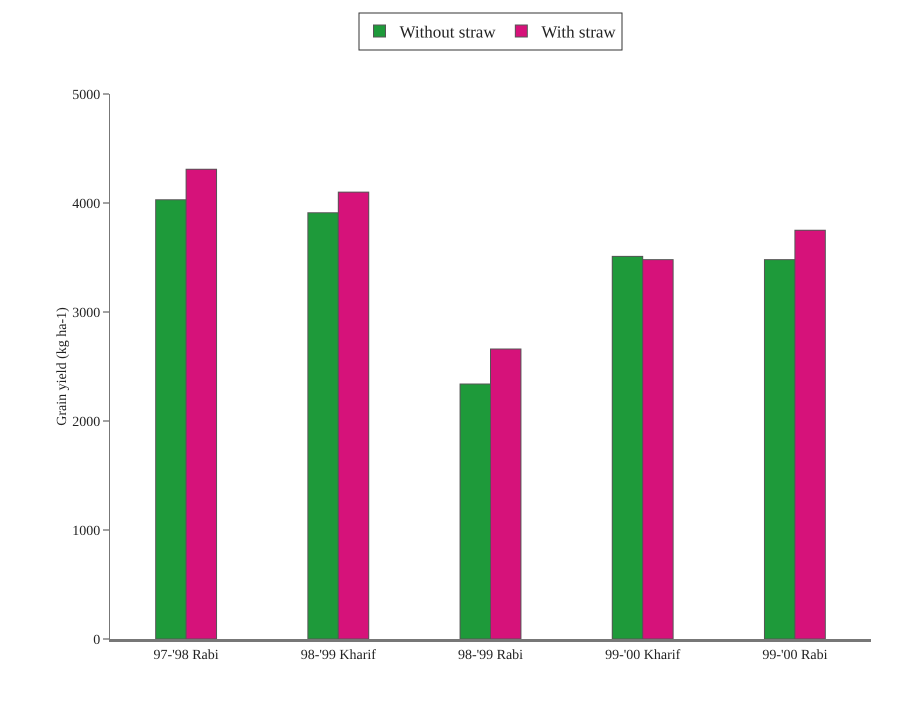  Describe the element at coordinates (86, 422) in the screenshot. I see `y-tick-label: 2000` at that location.